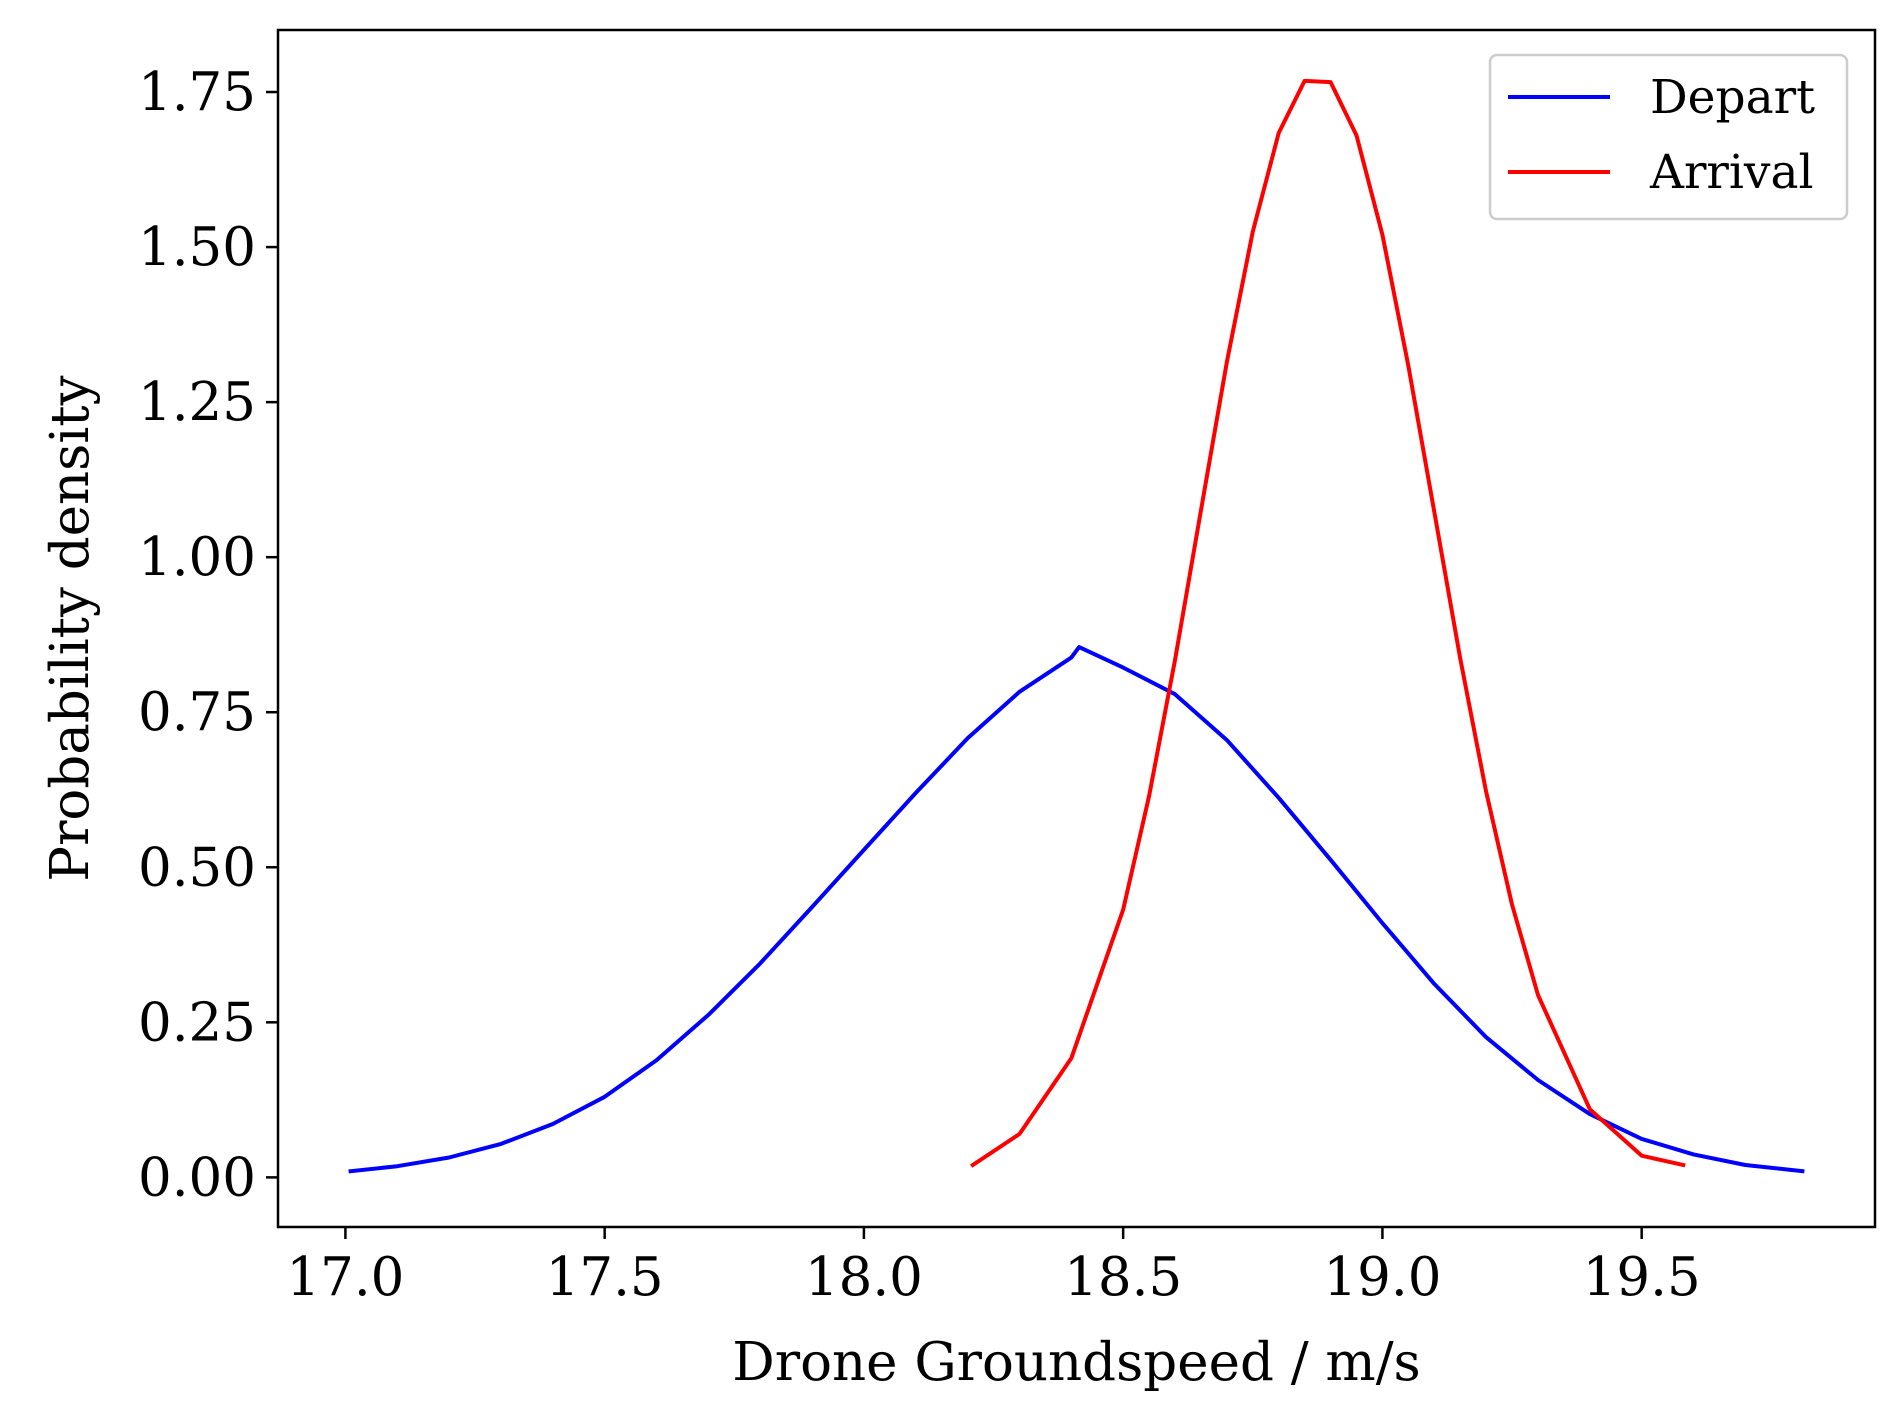  Describe the element at coordinates (1732, 97) in the screenshot. I see `legend-label-depart: Depart` at that location.